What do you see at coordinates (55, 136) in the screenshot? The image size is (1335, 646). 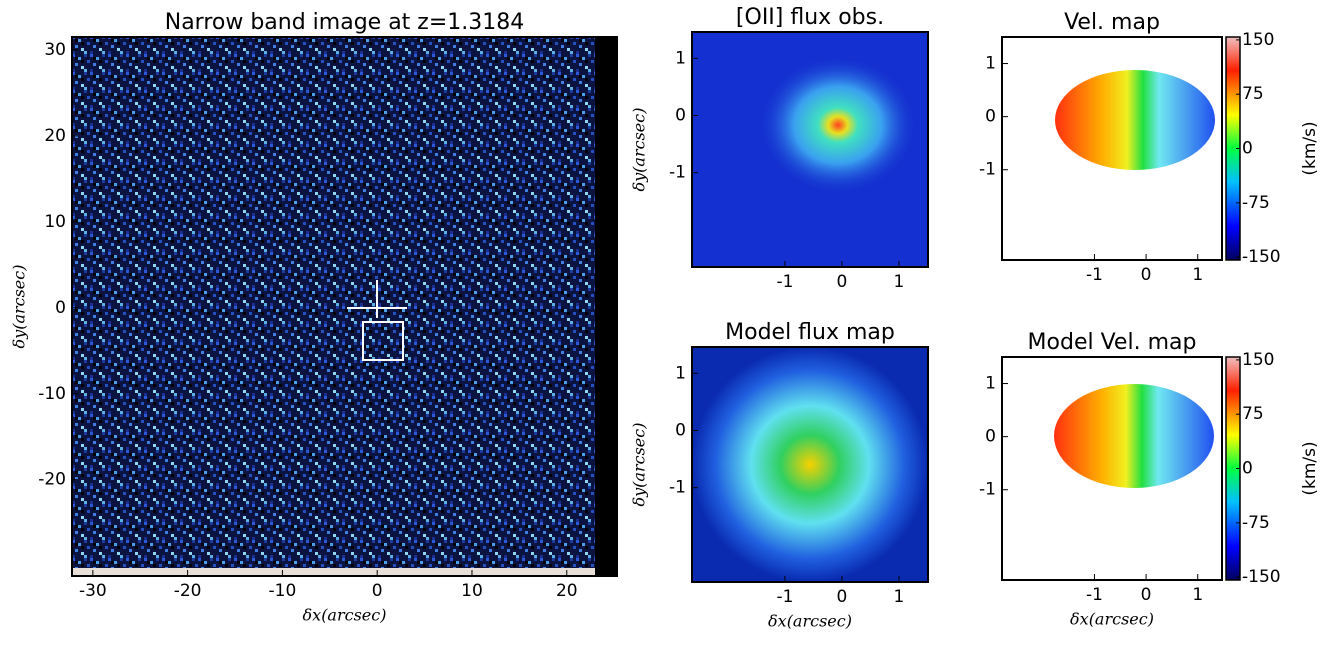 I see `y-tick-label: 20` at bounding box center [55, 136].